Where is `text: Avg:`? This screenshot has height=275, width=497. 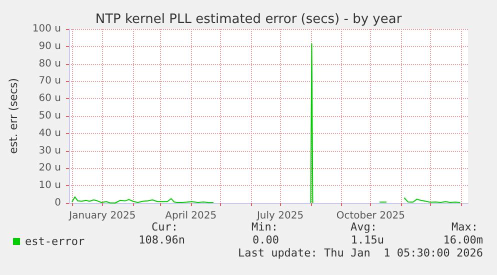
text: Avg: is located at coordinates (363, 227).